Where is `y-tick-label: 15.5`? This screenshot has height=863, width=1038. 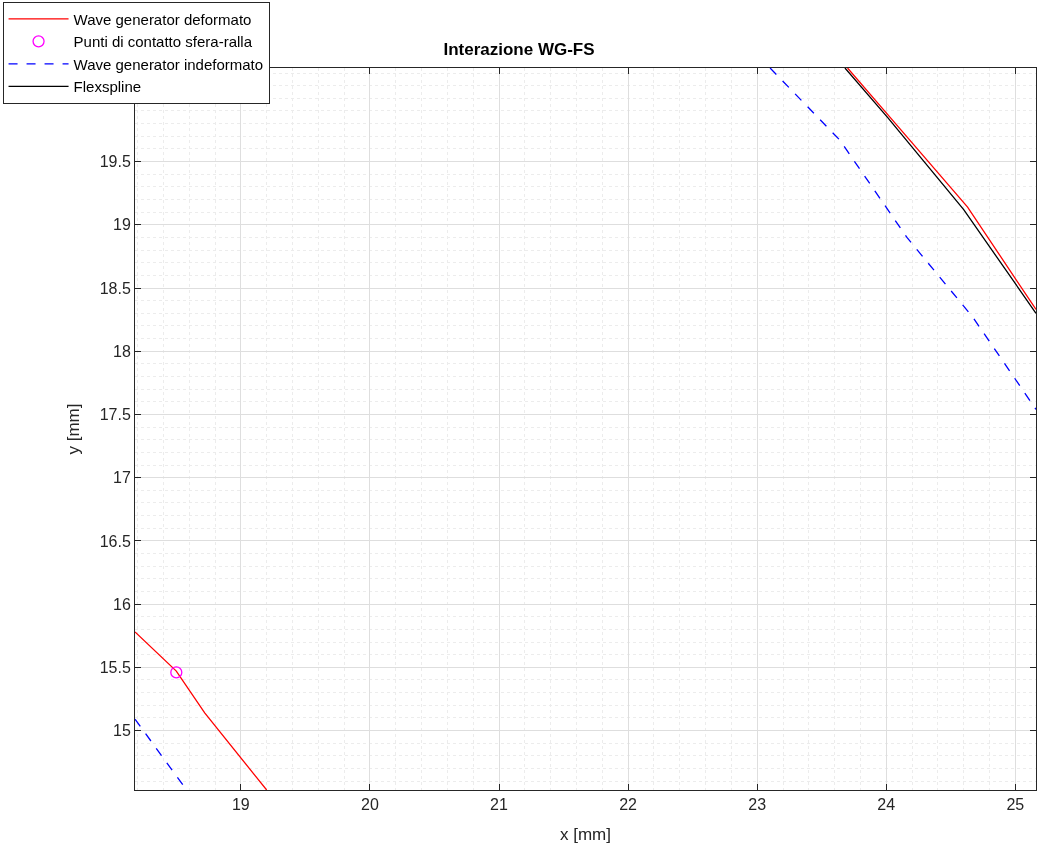
y-tick-label: 15.5 is located at coordinates (115, 667).